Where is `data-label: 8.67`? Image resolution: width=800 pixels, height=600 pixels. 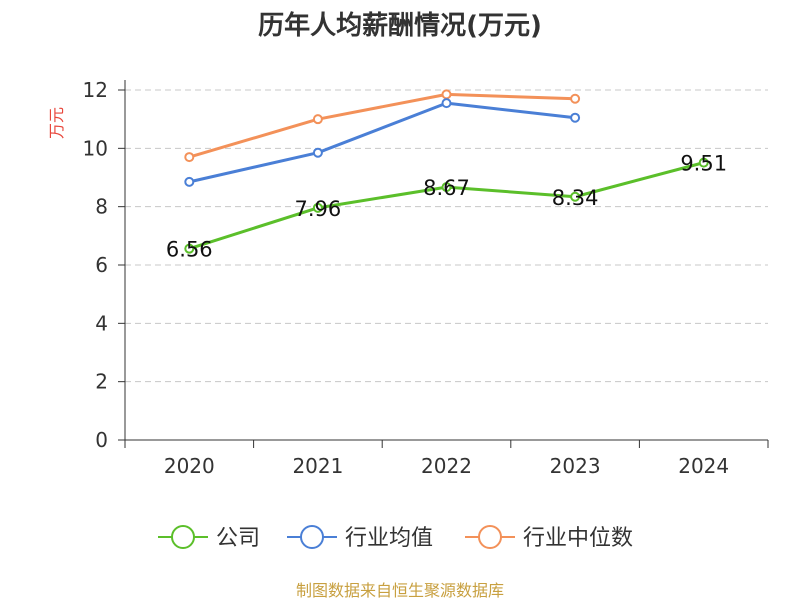 data-label: 8.67 is located at coordinates (446, 188).